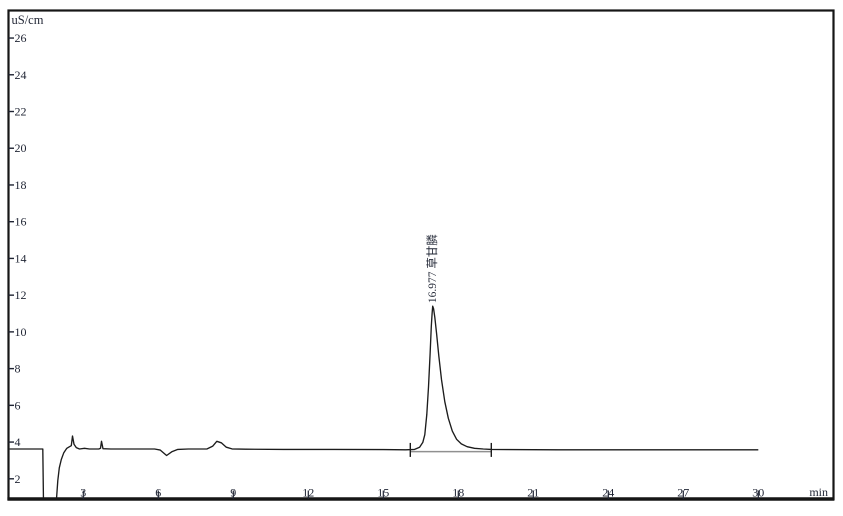  What do you see at coordinates (21, 75) in the screenshot?
I see `y-axis-tick-label: 24` at bounding box center [21, 75].